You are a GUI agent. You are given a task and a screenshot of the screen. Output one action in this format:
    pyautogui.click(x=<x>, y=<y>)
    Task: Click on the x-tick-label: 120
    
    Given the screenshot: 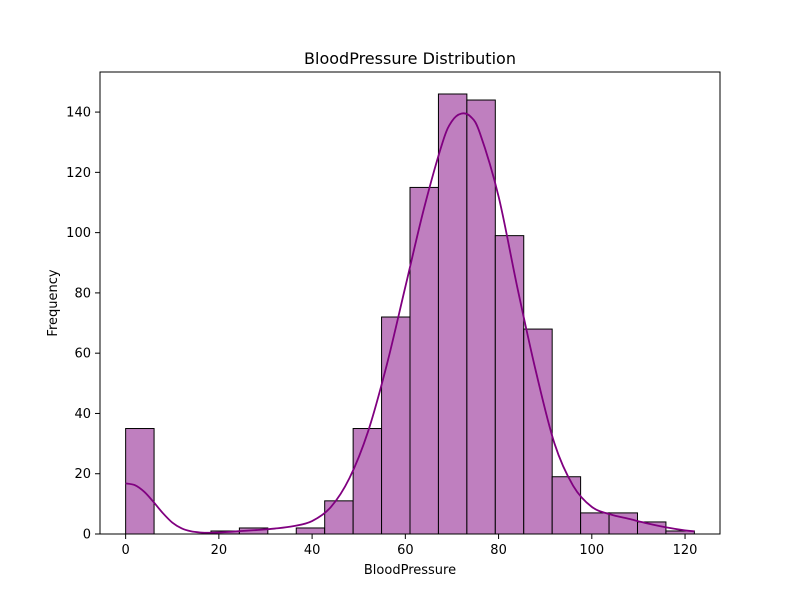 What is the action you would take?
    pyautogui.click(x=685, y=550)
    